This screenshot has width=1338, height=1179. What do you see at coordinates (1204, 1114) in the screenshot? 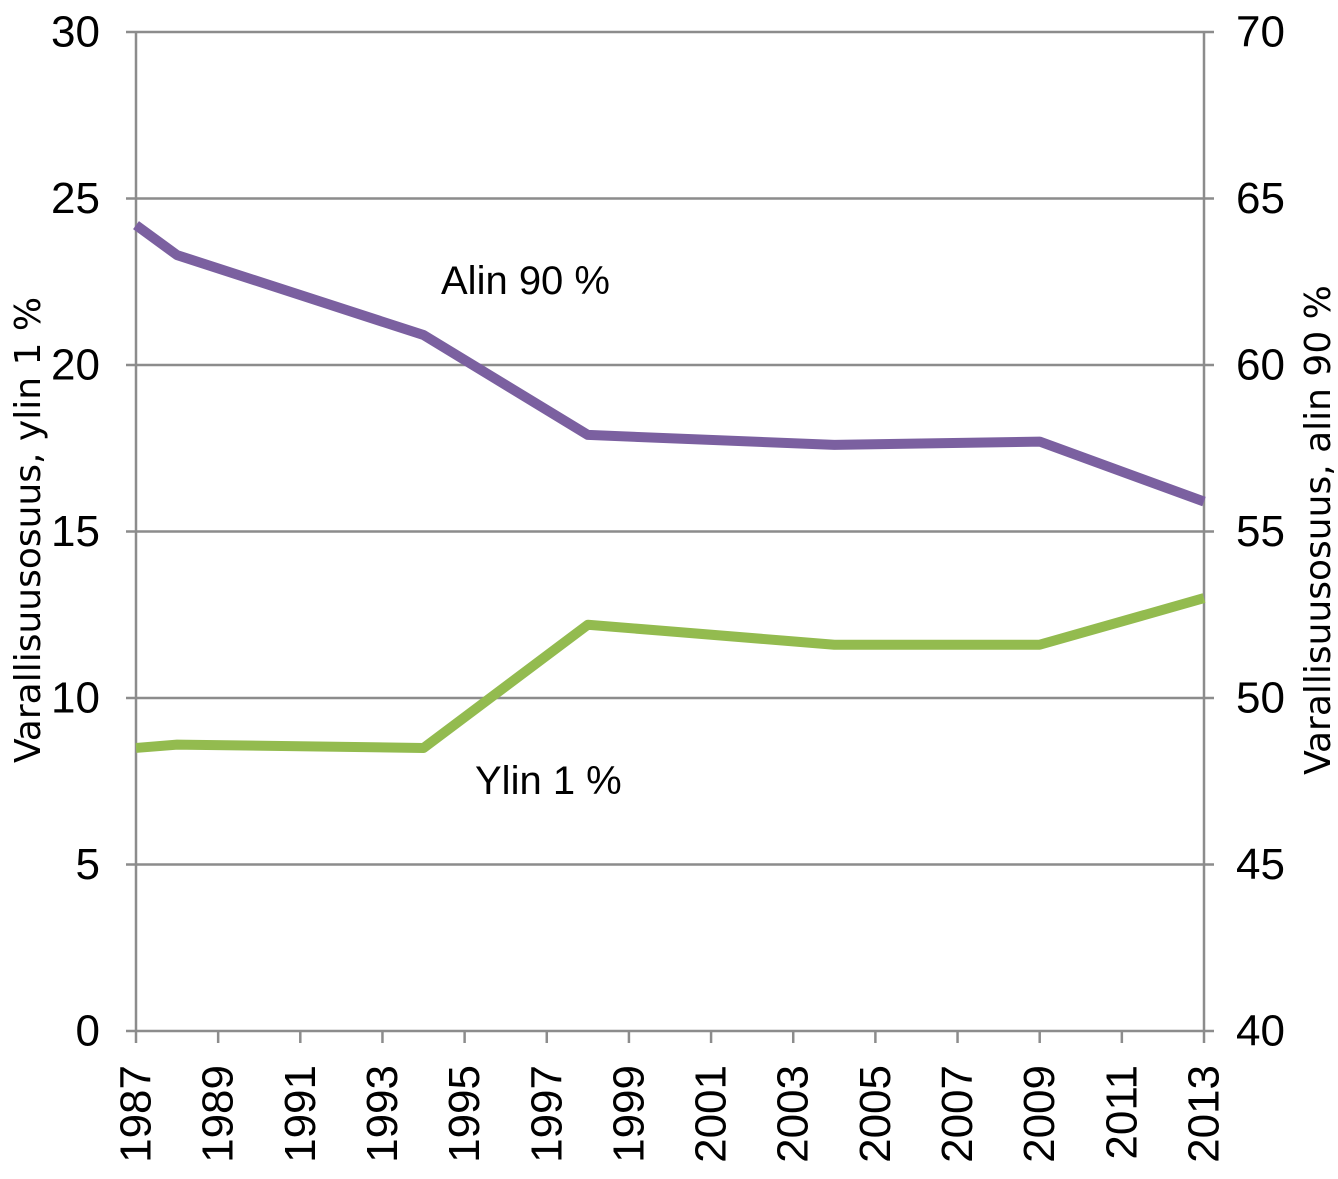
I see `x-tick-label: 2013` at bounding box center [1204, 1114].